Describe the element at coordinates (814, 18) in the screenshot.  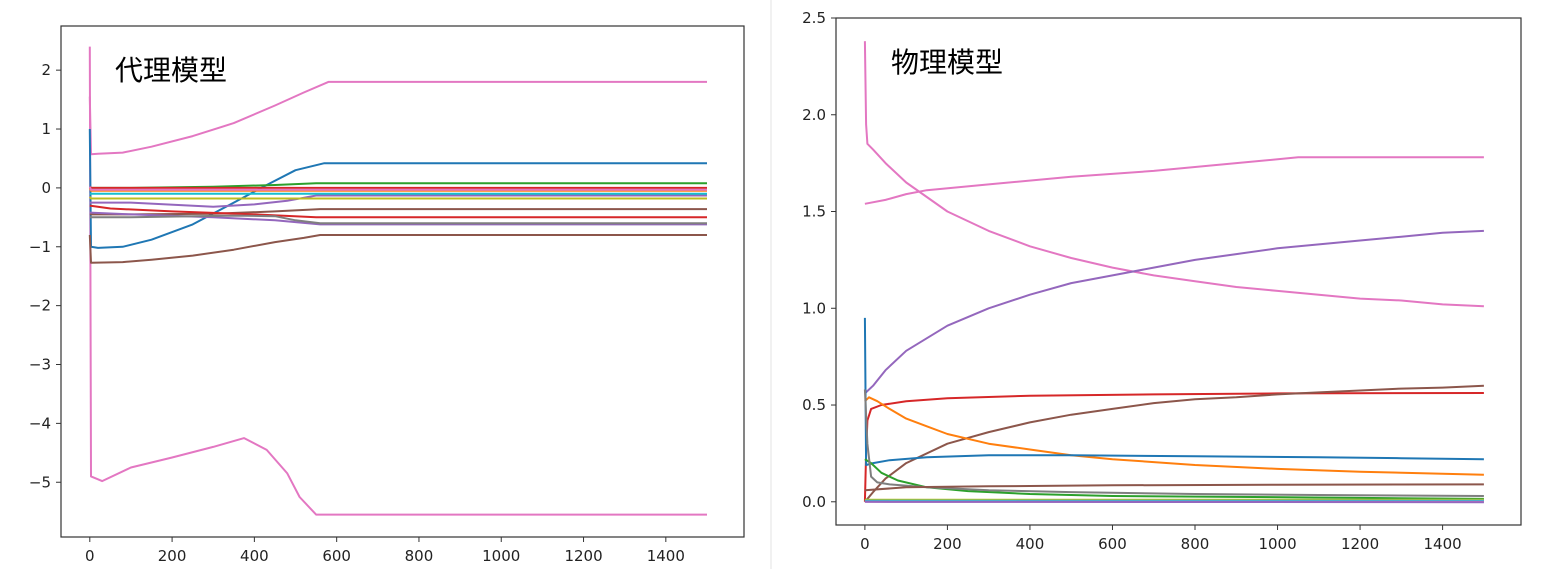
I see `y-tick-label: 2.5` at that location.